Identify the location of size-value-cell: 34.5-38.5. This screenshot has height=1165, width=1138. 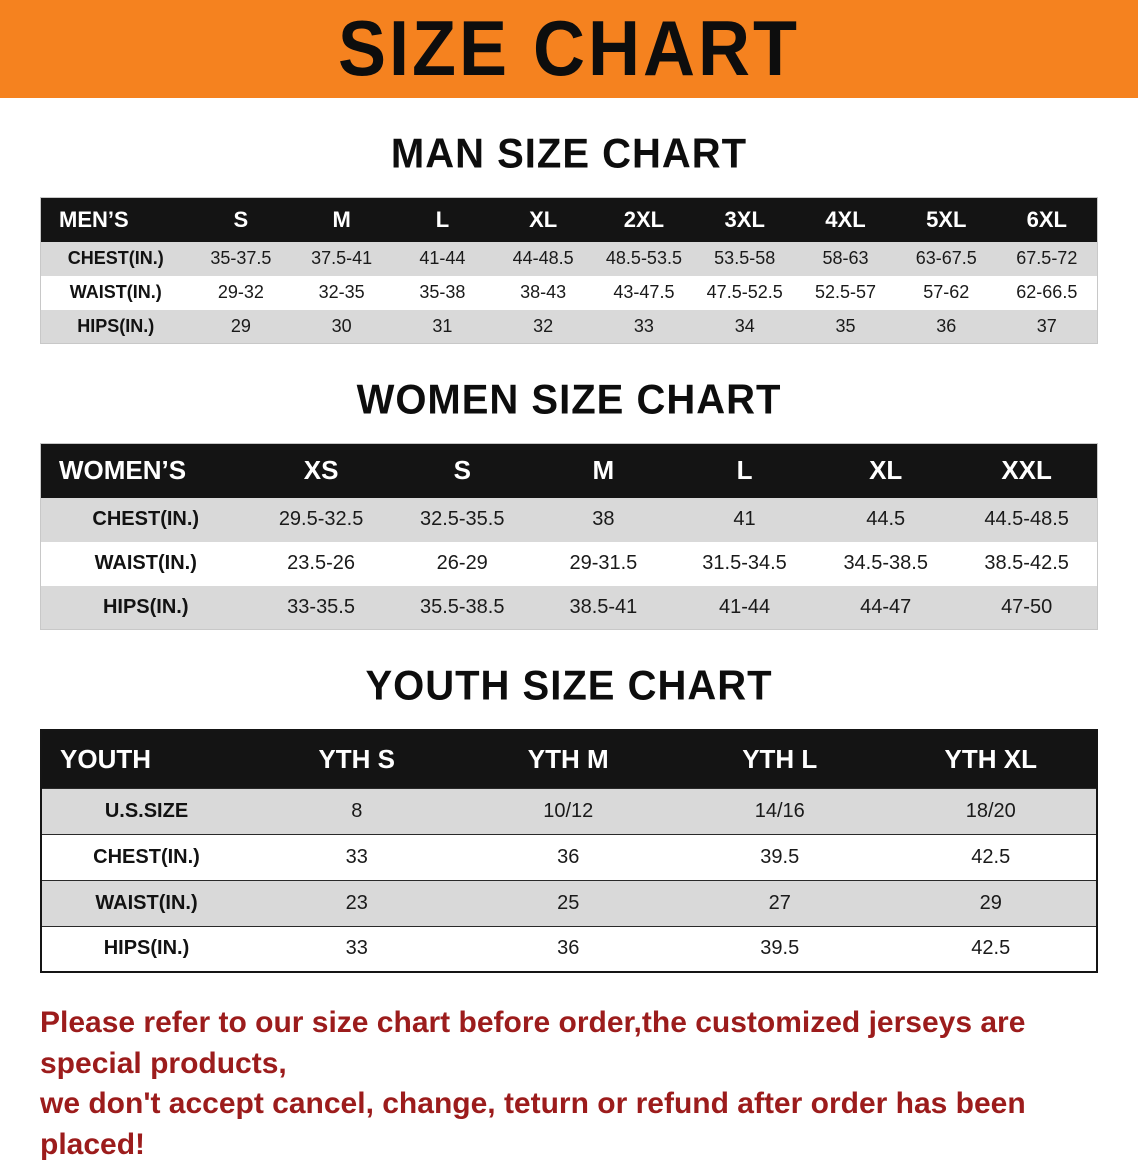
(885, 563).